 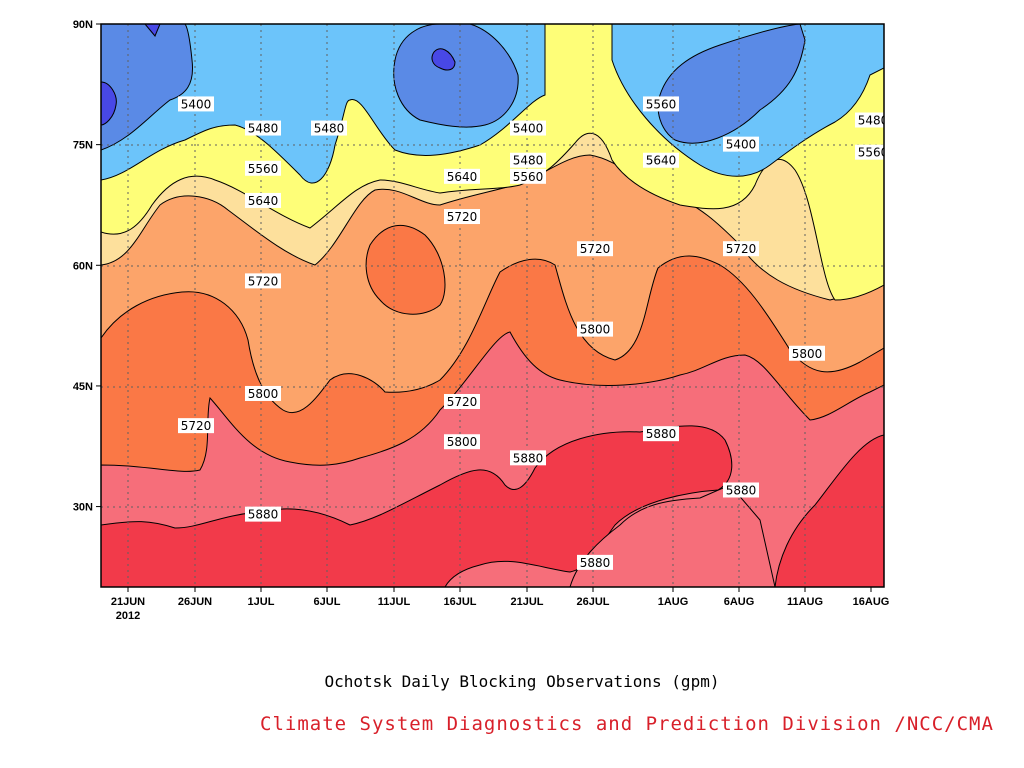 What do you see at coordinates (83, 387) in the screenshot?
I see `y-tick-label: 45N` at bounding box center [83, 387].